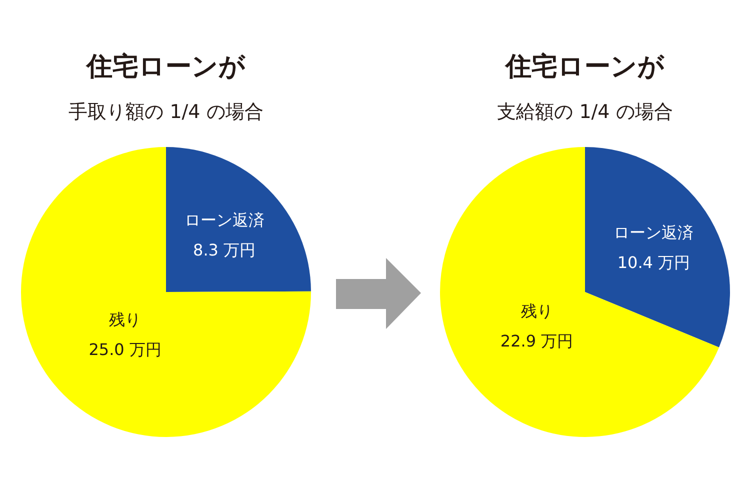 The height and width of the screenshot is (500, 750). I want to click on data-label: 22.9 万円, so click(537, 340).